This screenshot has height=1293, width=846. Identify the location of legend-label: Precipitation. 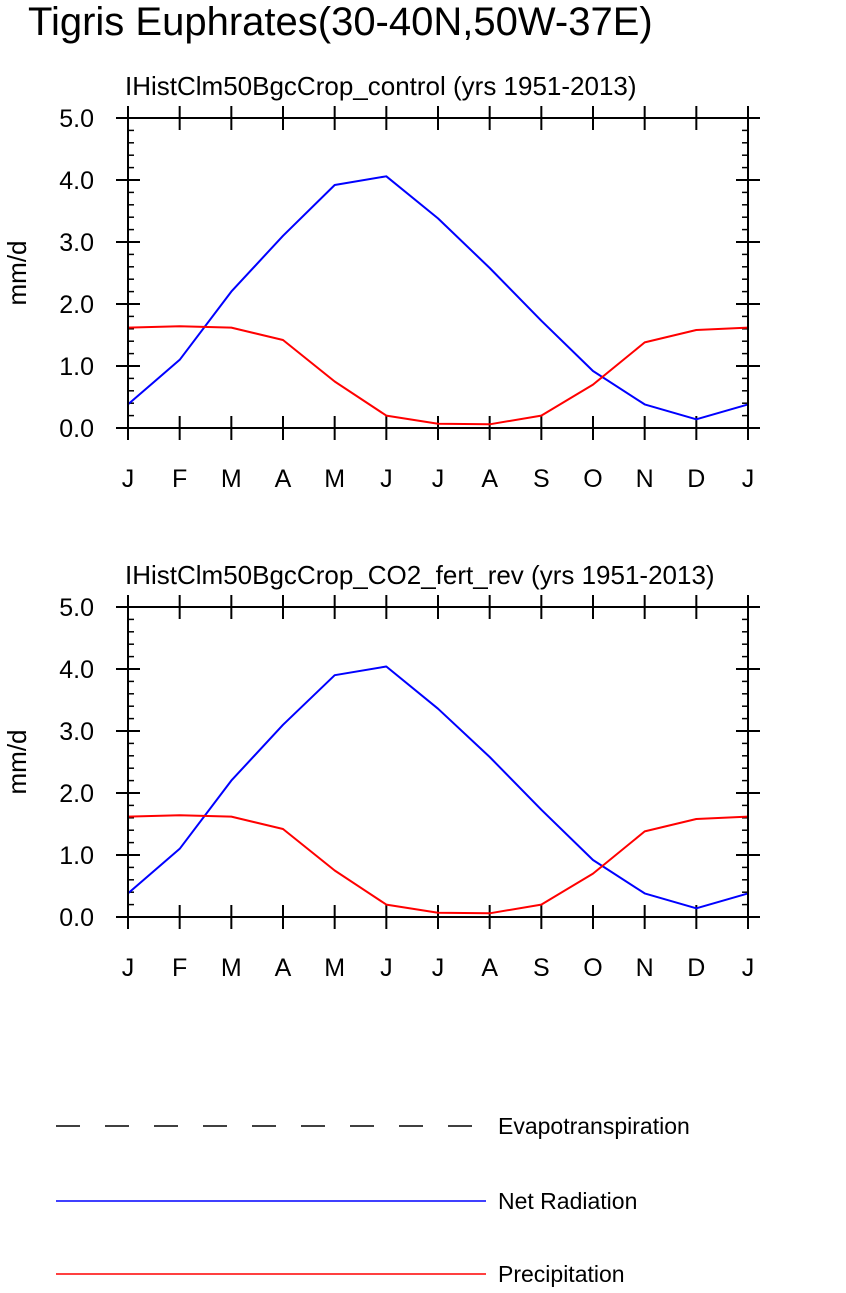
(561, 1274).